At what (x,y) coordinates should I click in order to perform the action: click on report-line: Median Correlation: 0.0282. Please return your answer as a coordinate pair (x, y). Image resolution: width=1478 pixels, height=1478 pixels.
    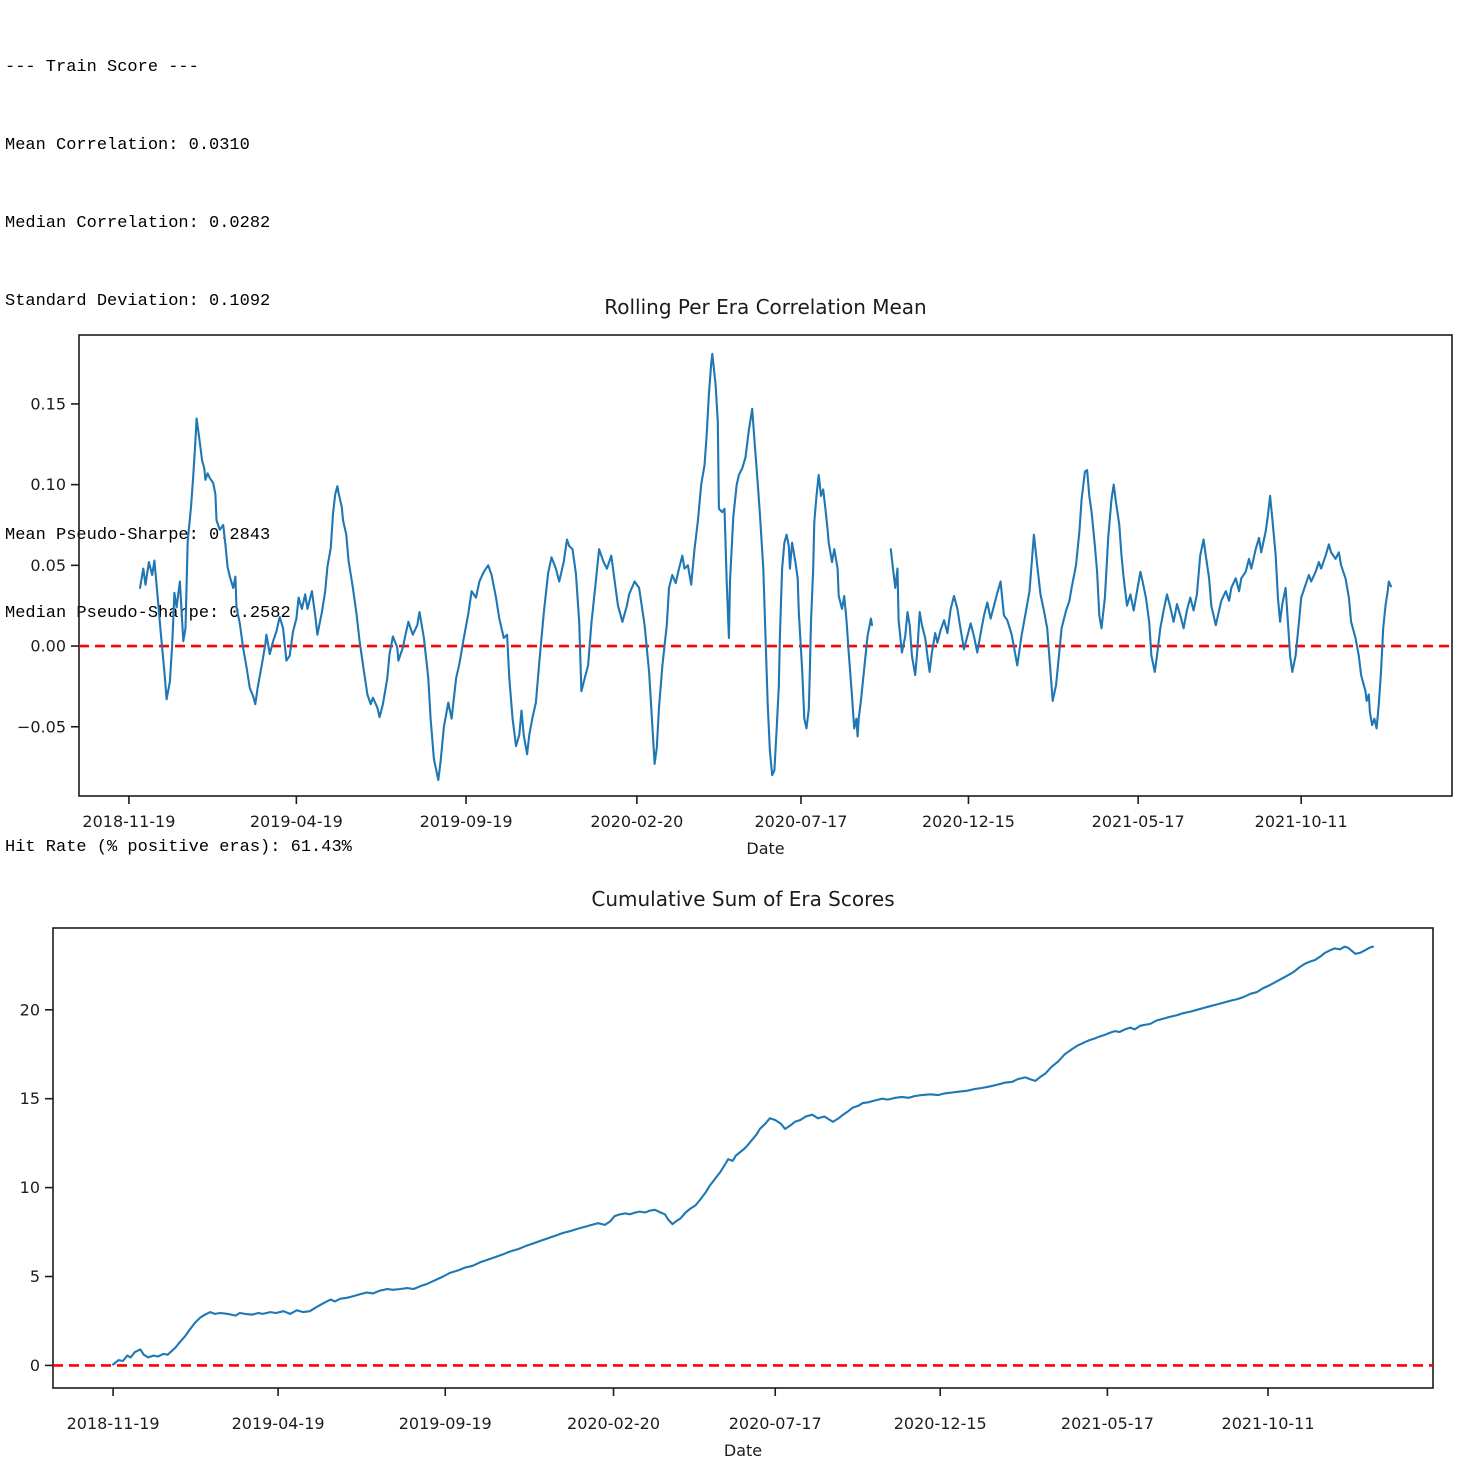
    Looking at the image, I should click on (138, 223).